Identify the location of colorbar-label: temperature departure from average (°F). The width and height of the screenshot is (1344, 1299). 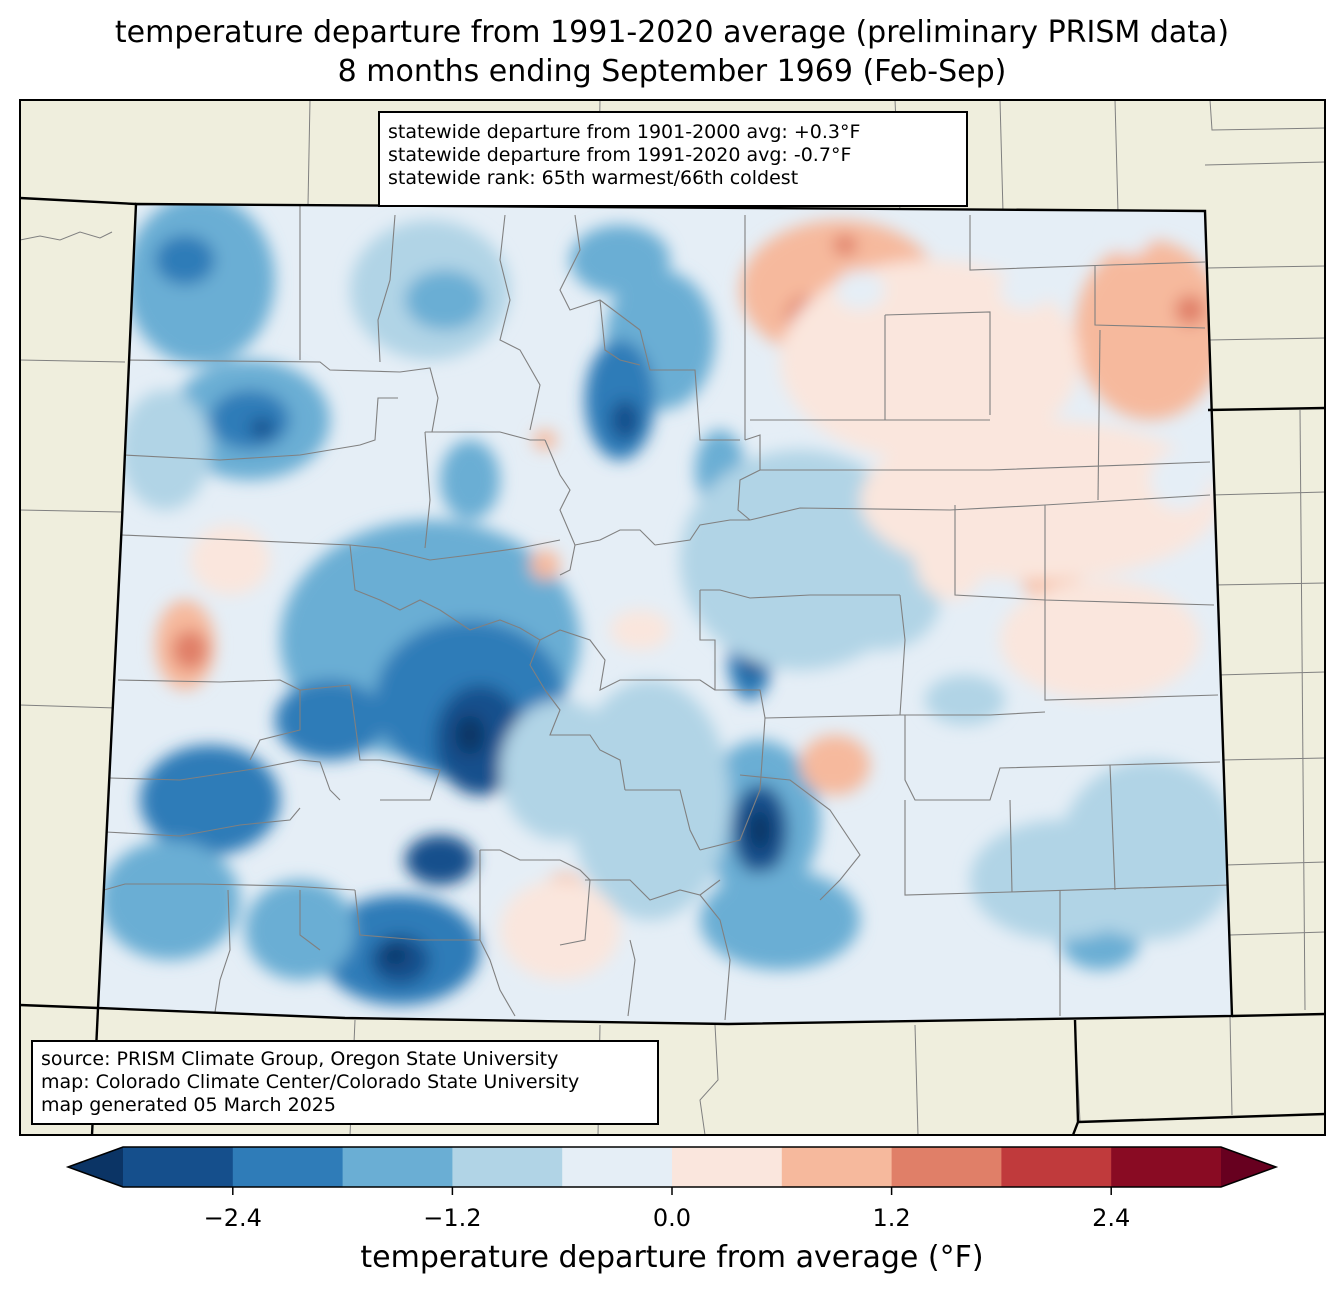
(672, 1257).